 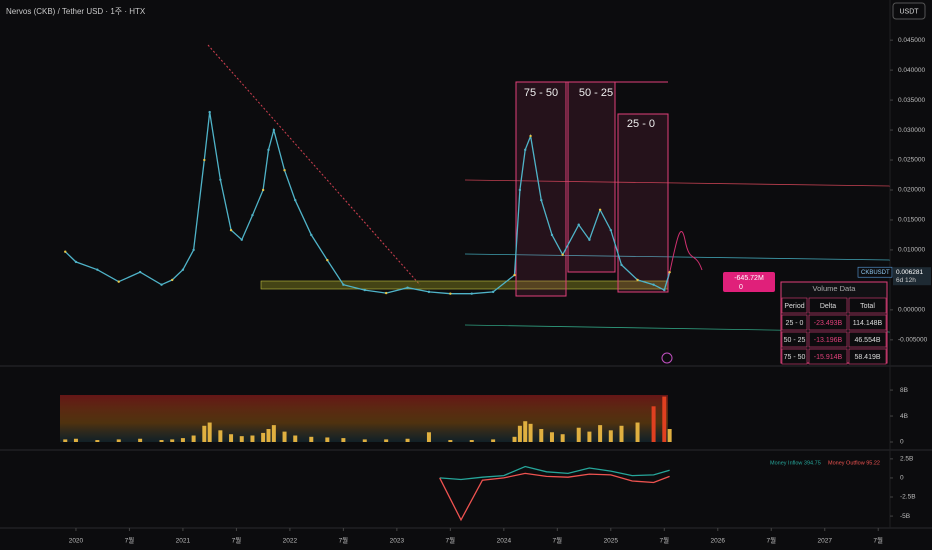 What do you see at coordinates (911, 220) in the screenshot?
I see `y-tick-label: 0.015000` at bounding box center [911, 220].